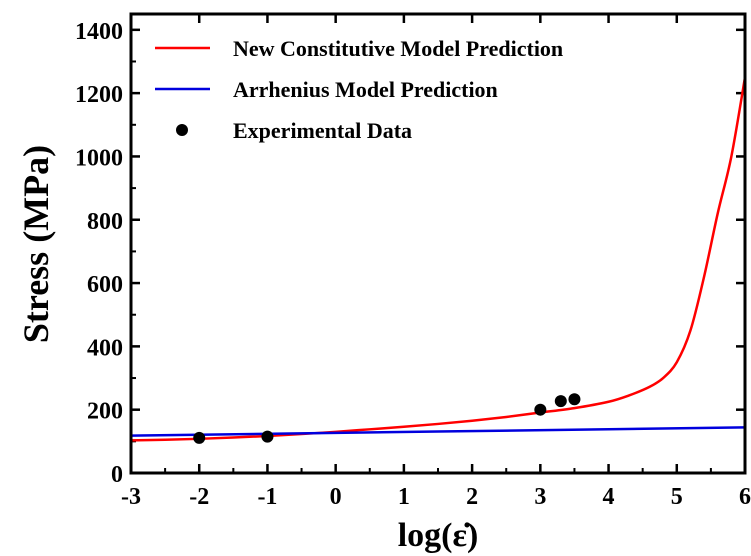  Describe the element at coordinates (609, 497) in the screenshot. I see `x-tick-label: 4` at that location.